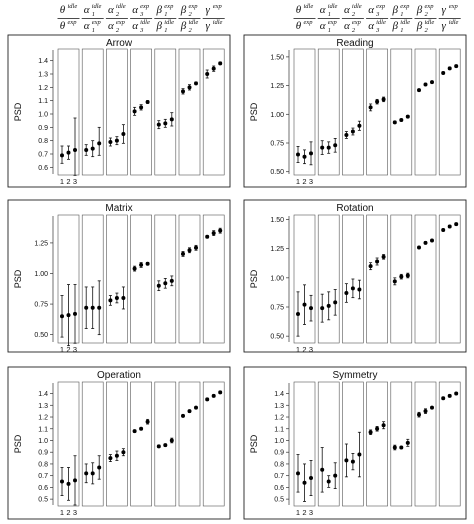  What do you see at coordinates (309, 22) in the screenshot?
I see `ratio-denominator-sup: exp` at bounding box center [309, 22].